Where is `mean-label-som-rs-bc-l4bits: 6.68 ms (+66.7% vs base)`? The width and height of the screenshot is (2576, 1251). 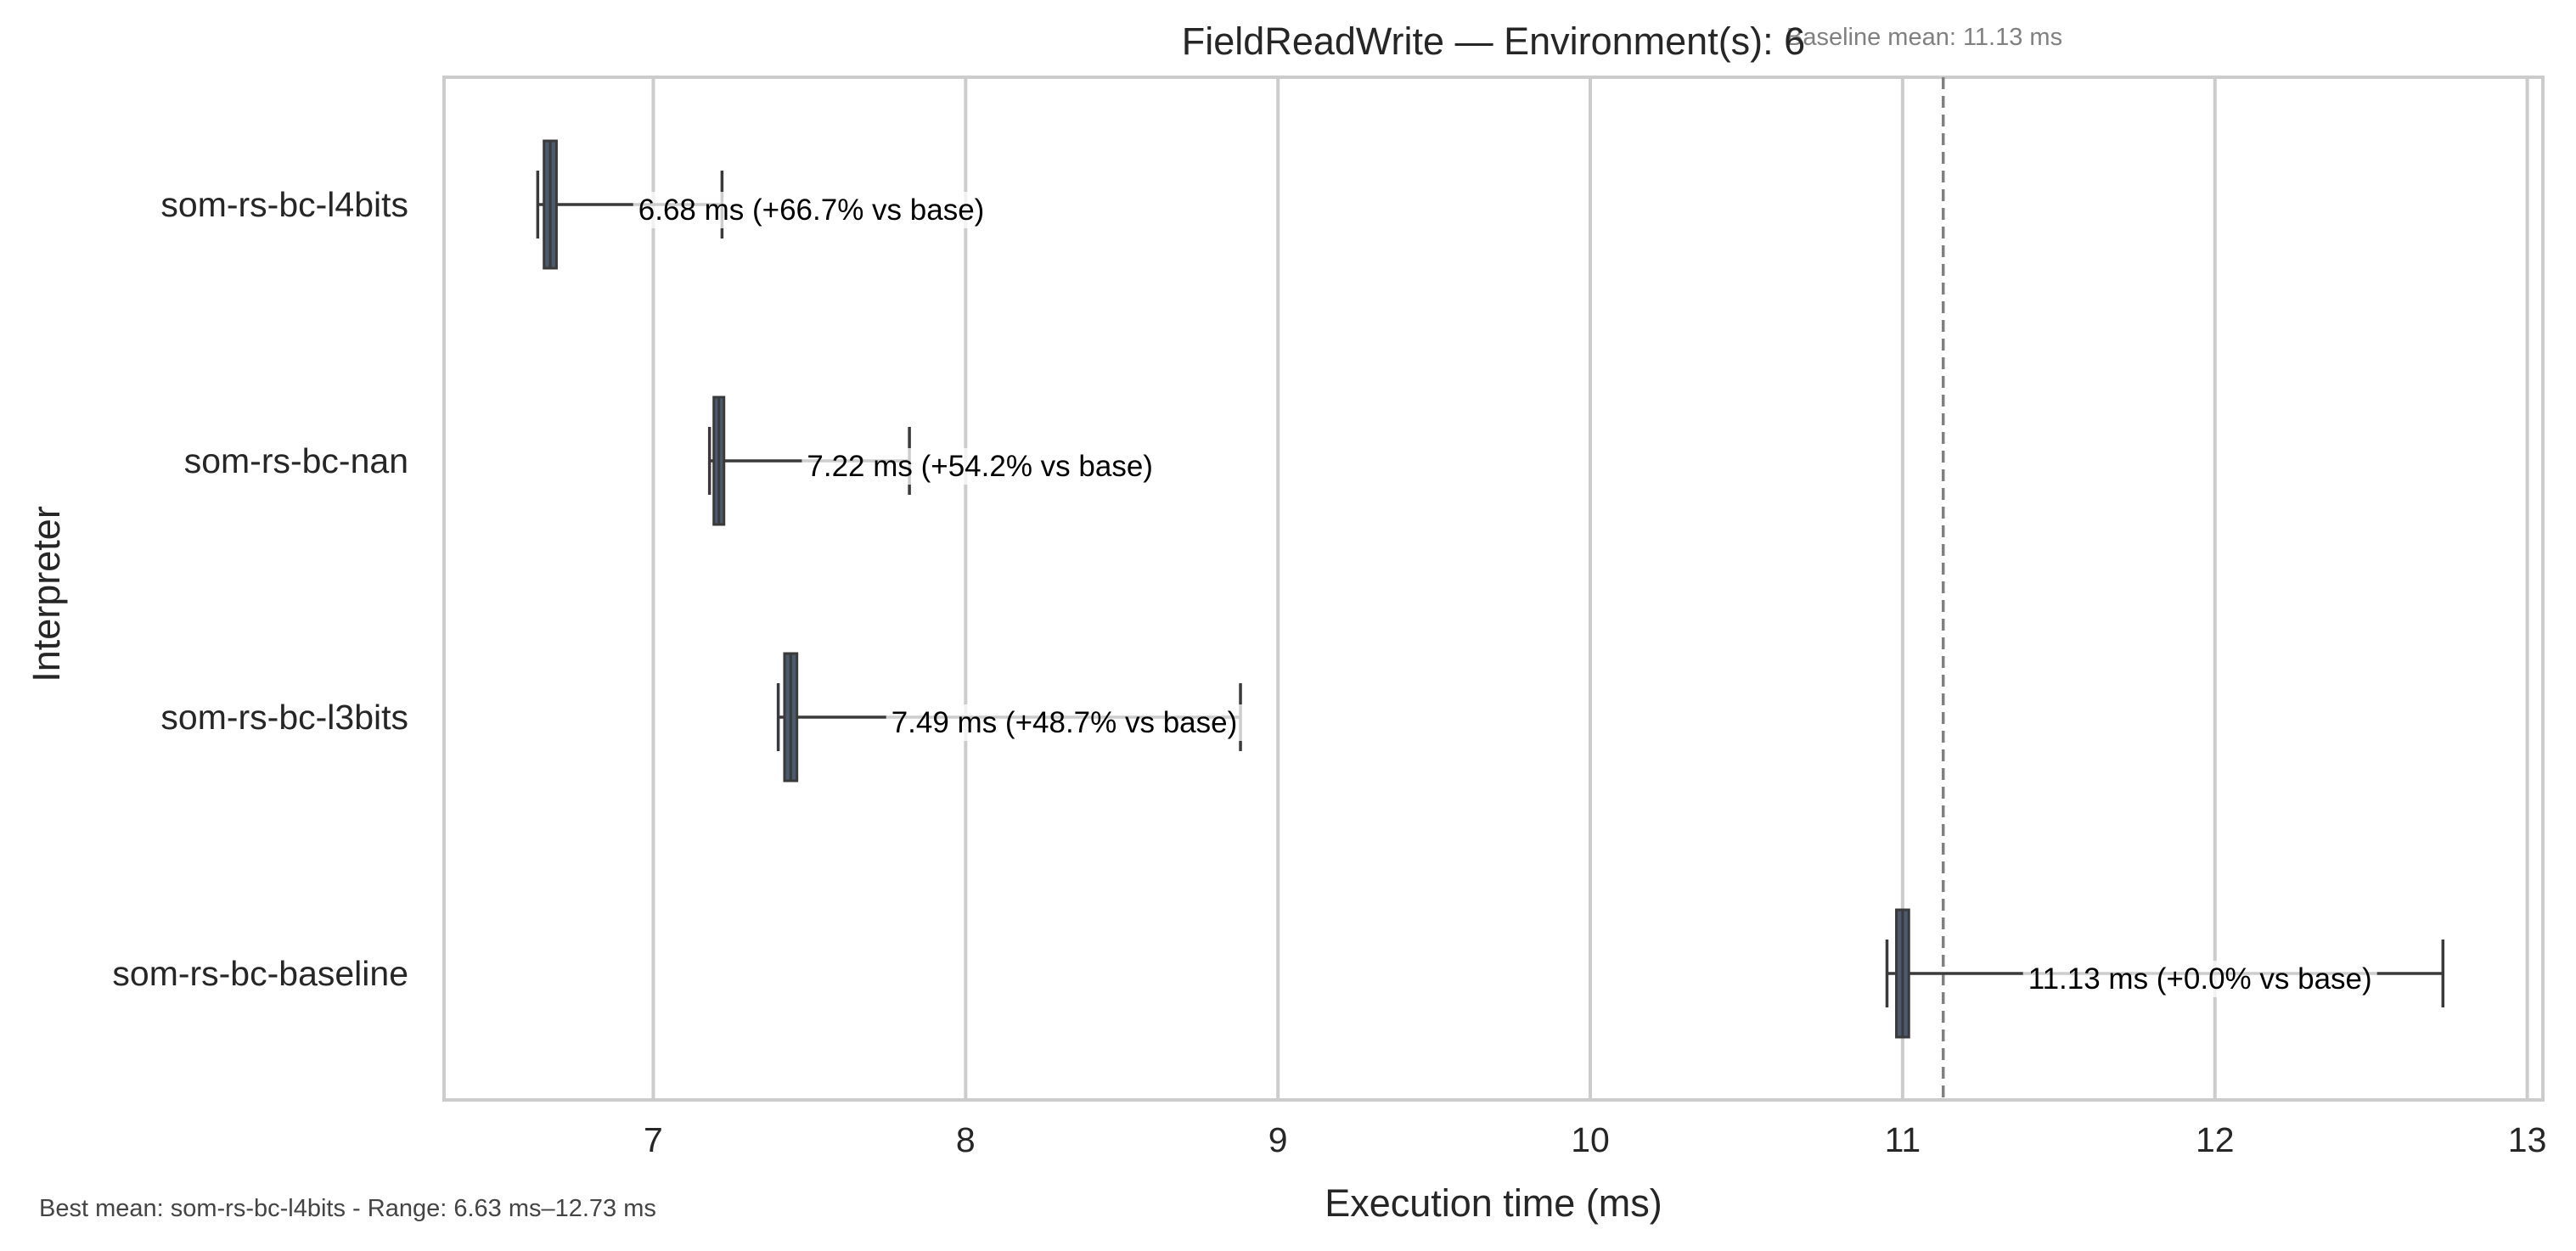 mean-label-som-rs-bc-l4bits: 6.68 ms (+66.7% vs base) is located at coordinates (811, 210).